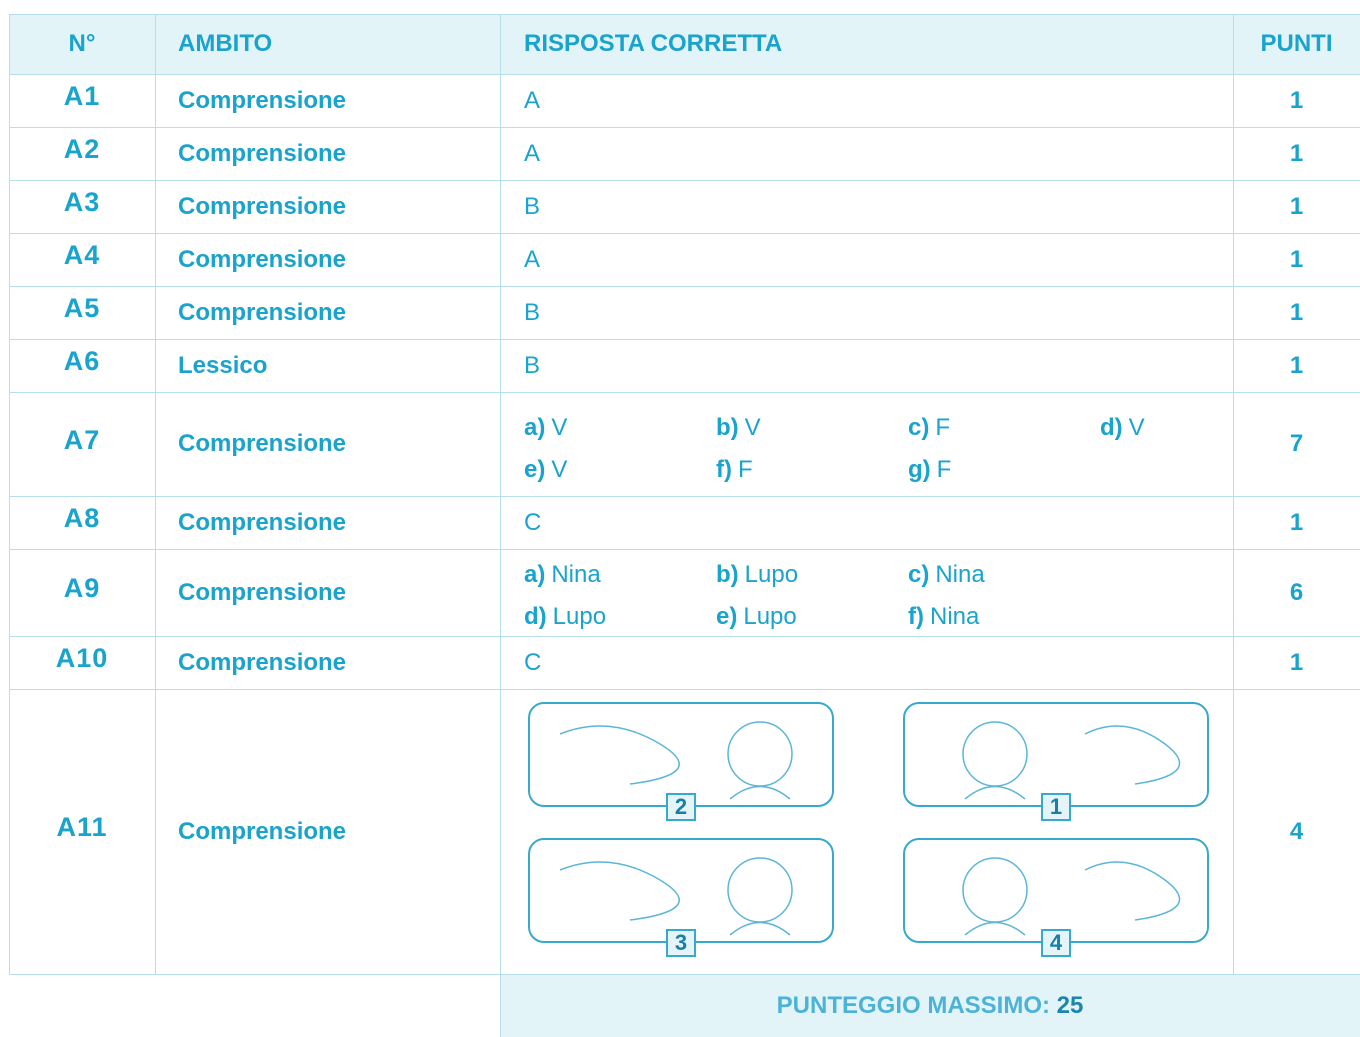 Image resolution: width=1360 pixels, height=1037 pixels. I want to click on item-answer: B, so click(532, 206).